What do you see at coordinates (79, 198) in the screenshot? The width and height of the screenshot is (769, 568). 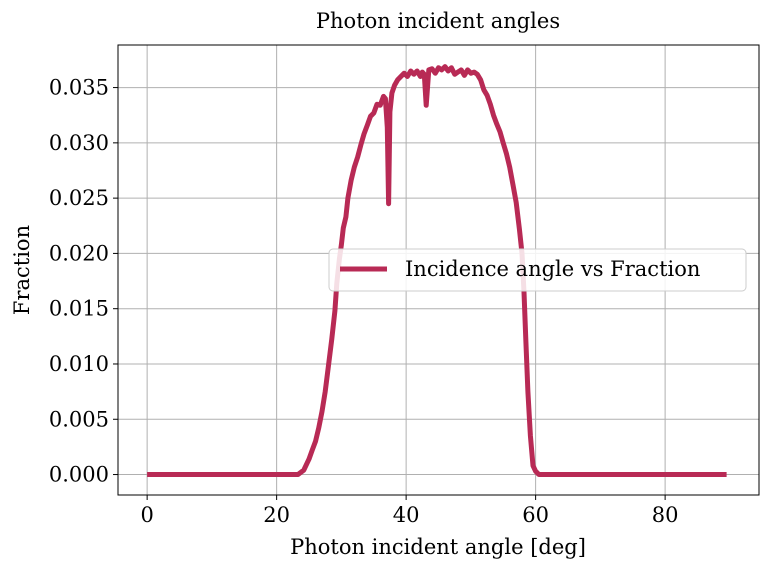 I see `y-tick-label: 0.025` at bounding box center [79, 198].